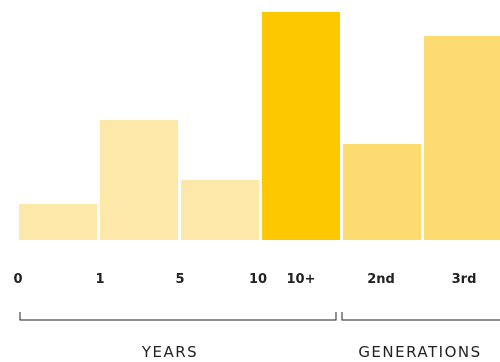 The image size is (500, 362). Describe the element at coordinates (179, 279) in the screenshot. I see `tick-label-5: 5` at that location.